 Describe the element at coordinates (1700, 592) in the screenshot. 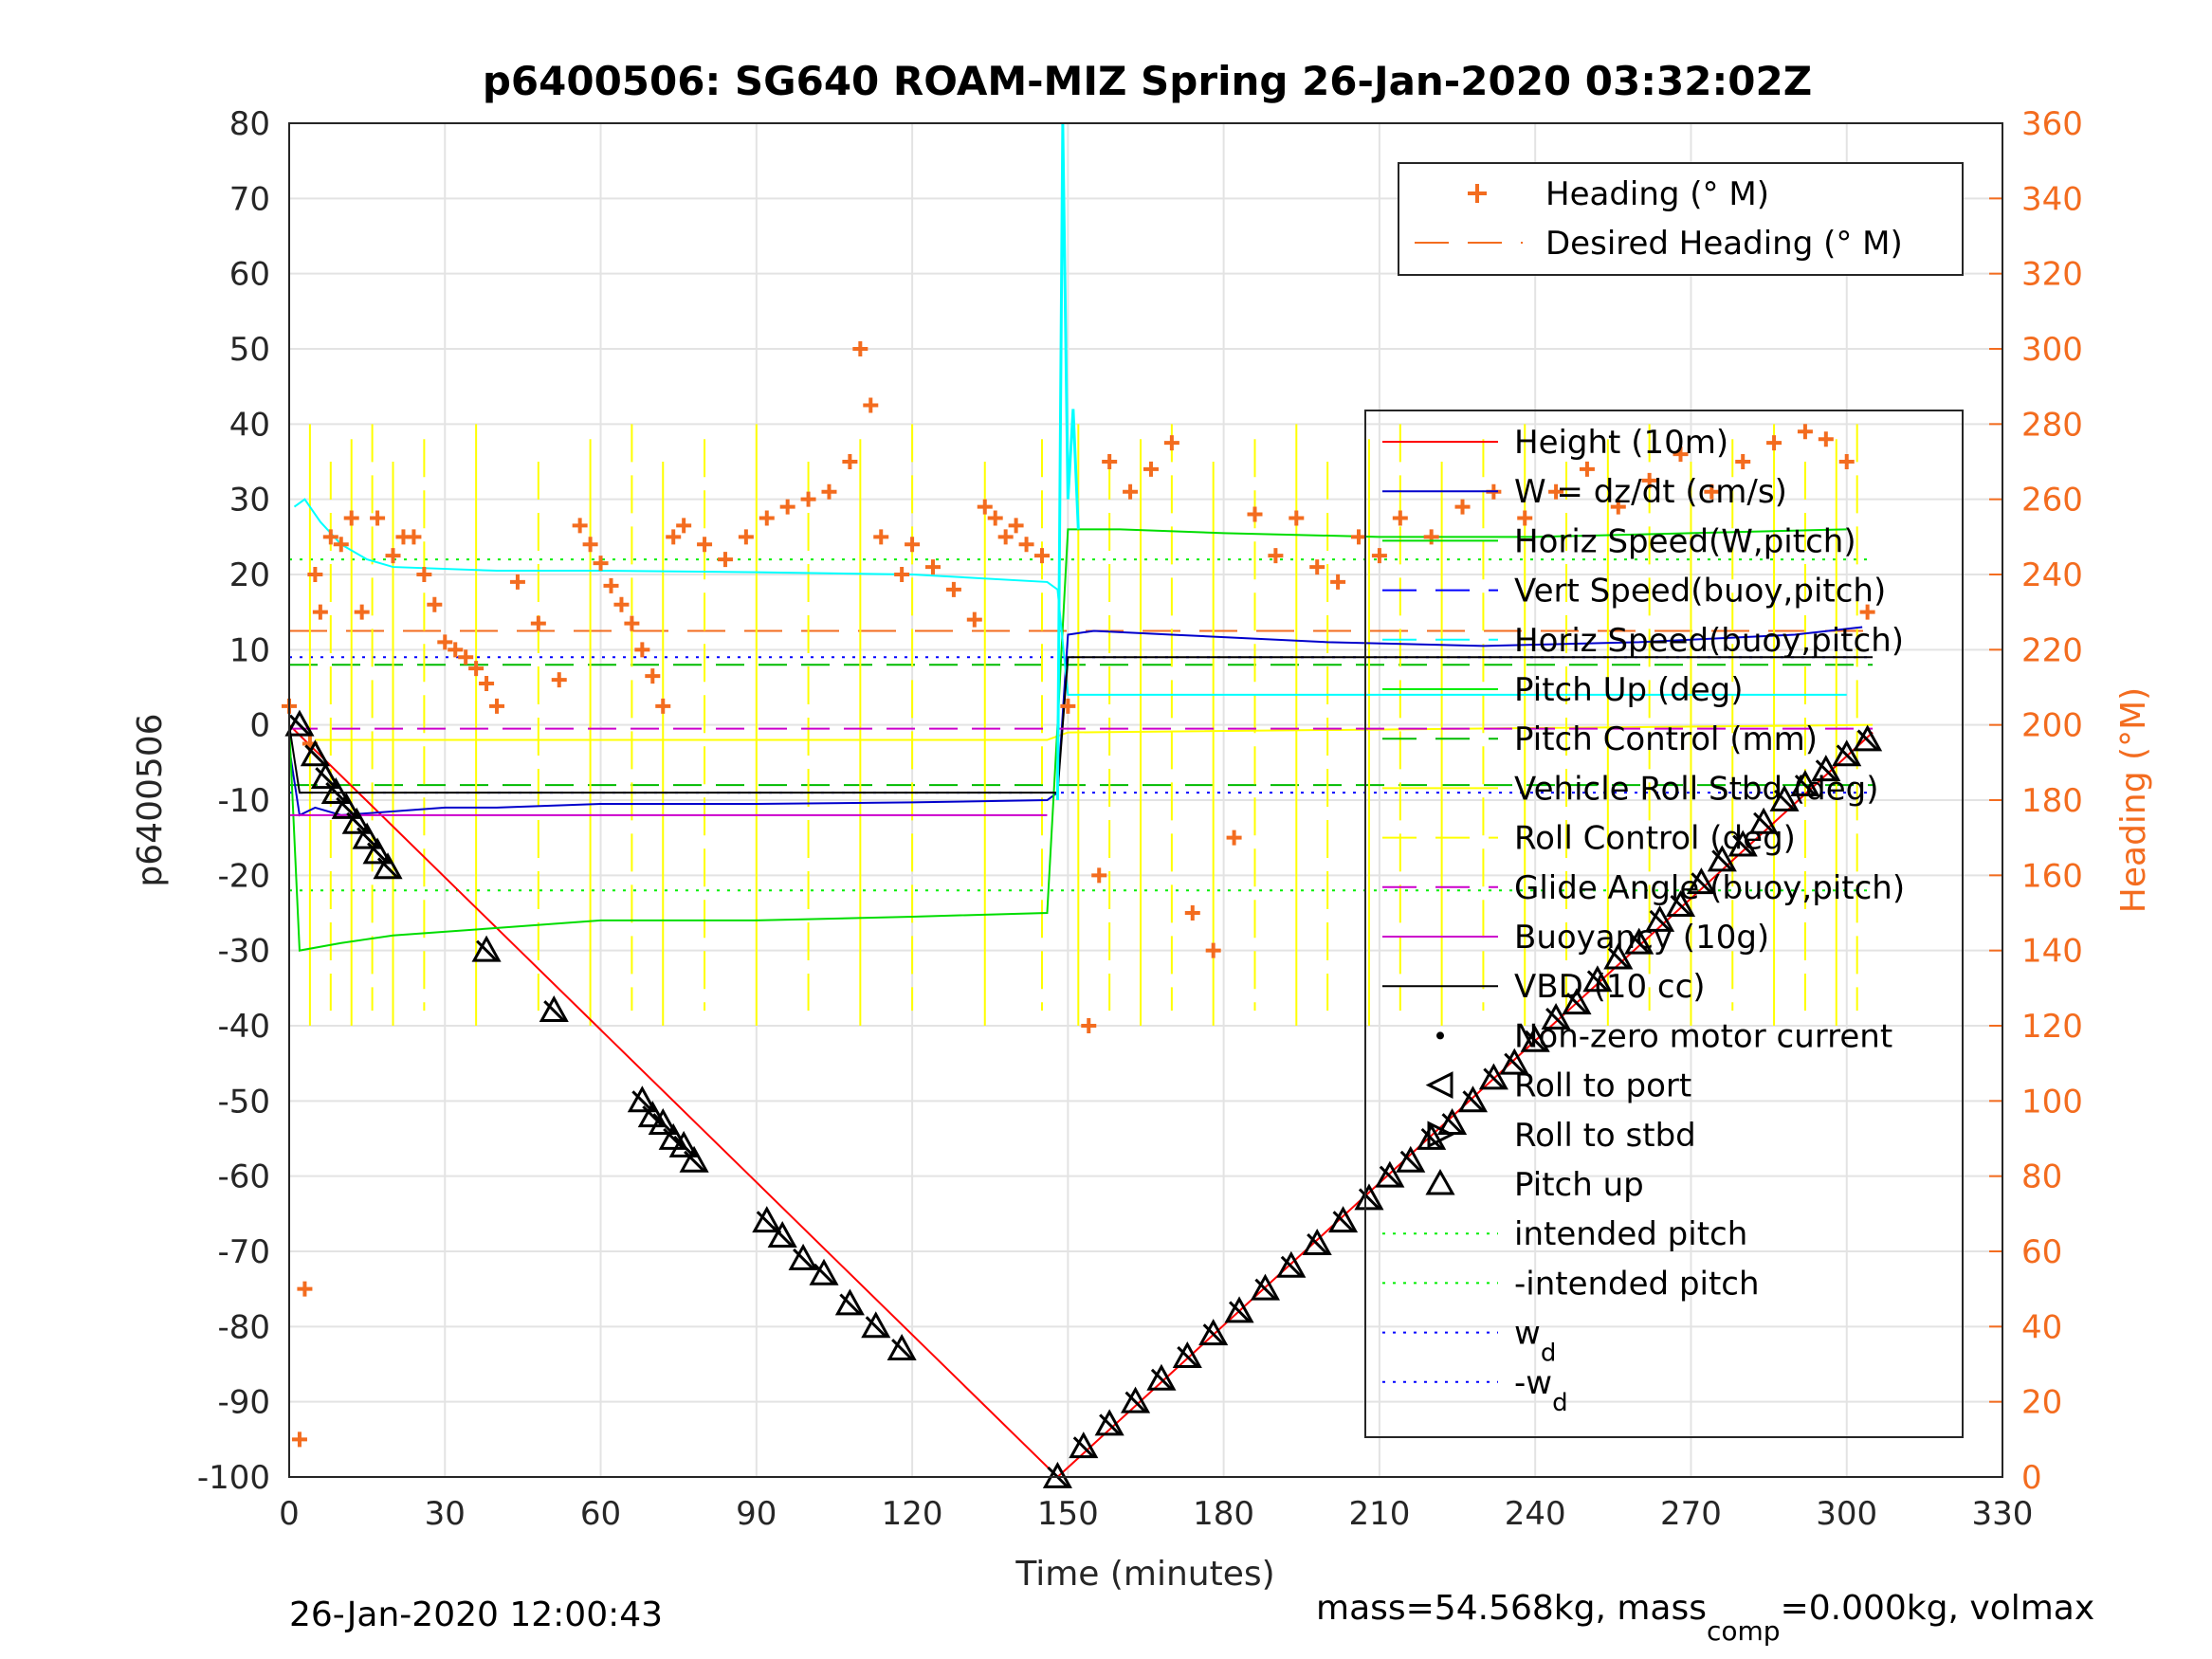

I see `legend-entry: Vert Speed(buoy,pitch)` at that location.